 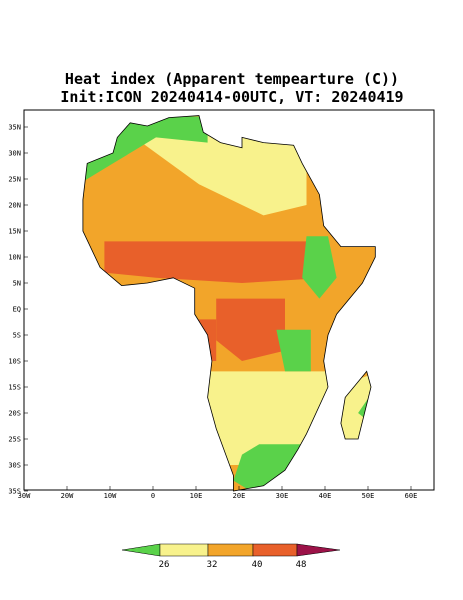 I want to click on lon-label: 0, so click(x=153, y=496).